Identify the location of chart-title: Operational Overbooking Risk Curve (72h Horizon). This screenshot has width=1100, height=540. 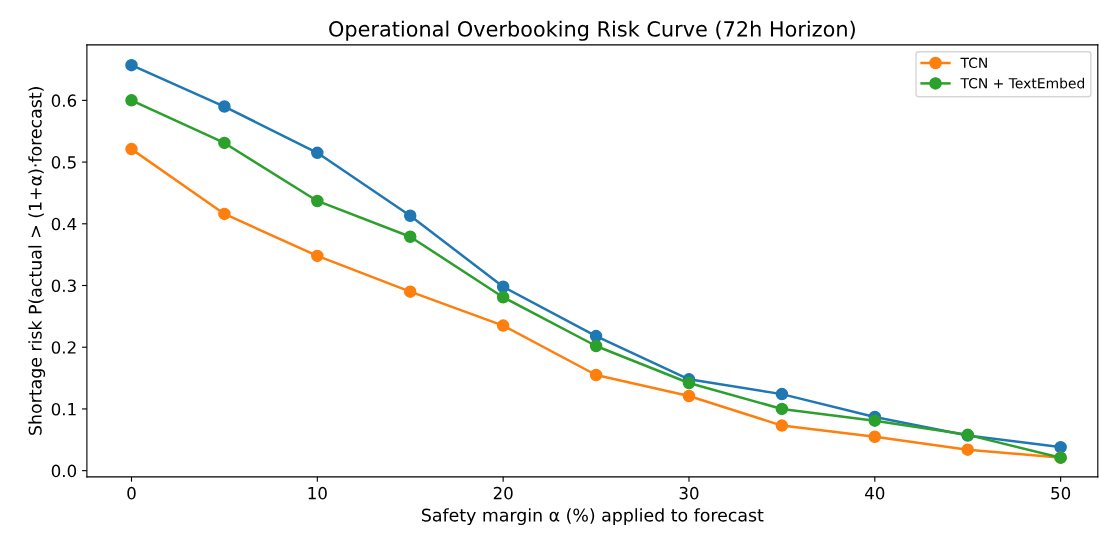
(592, 30).